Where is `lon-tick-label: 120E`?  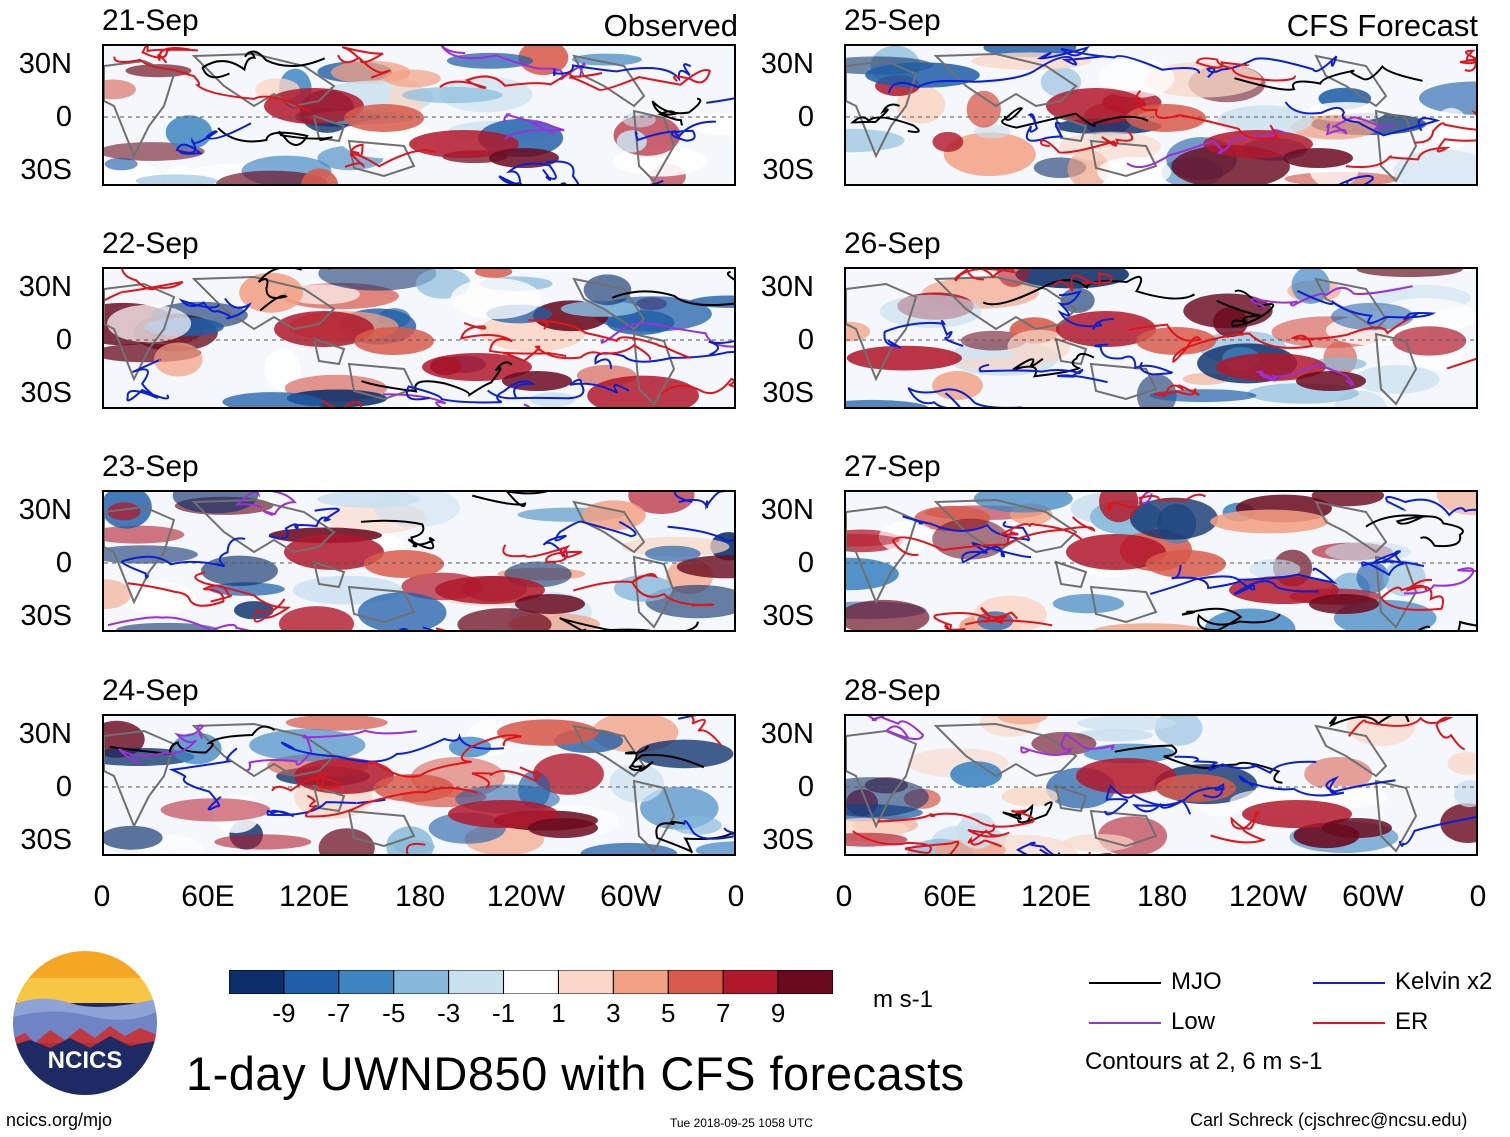 lon-tick-label: 120E is located at coordinates (1056, 896).